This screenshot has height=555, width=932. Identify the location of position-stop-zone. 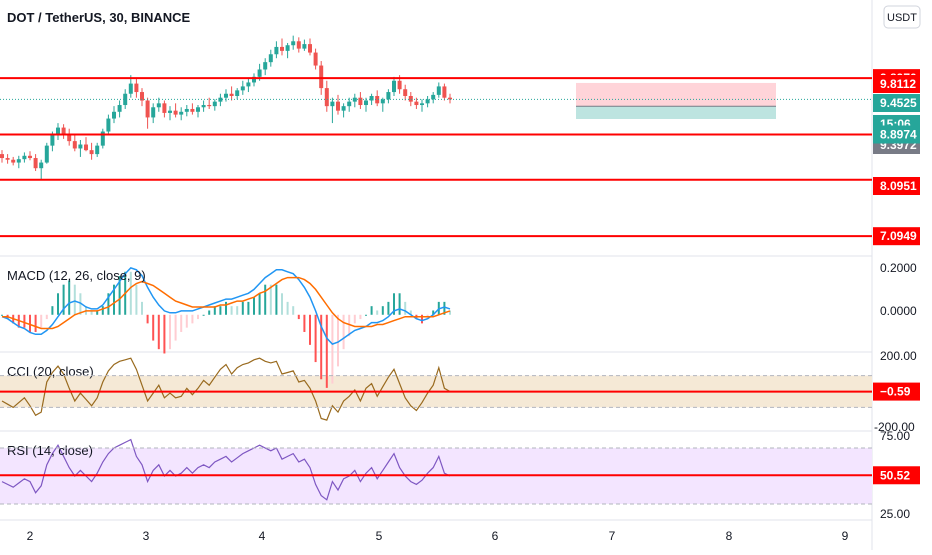
(676, 112).